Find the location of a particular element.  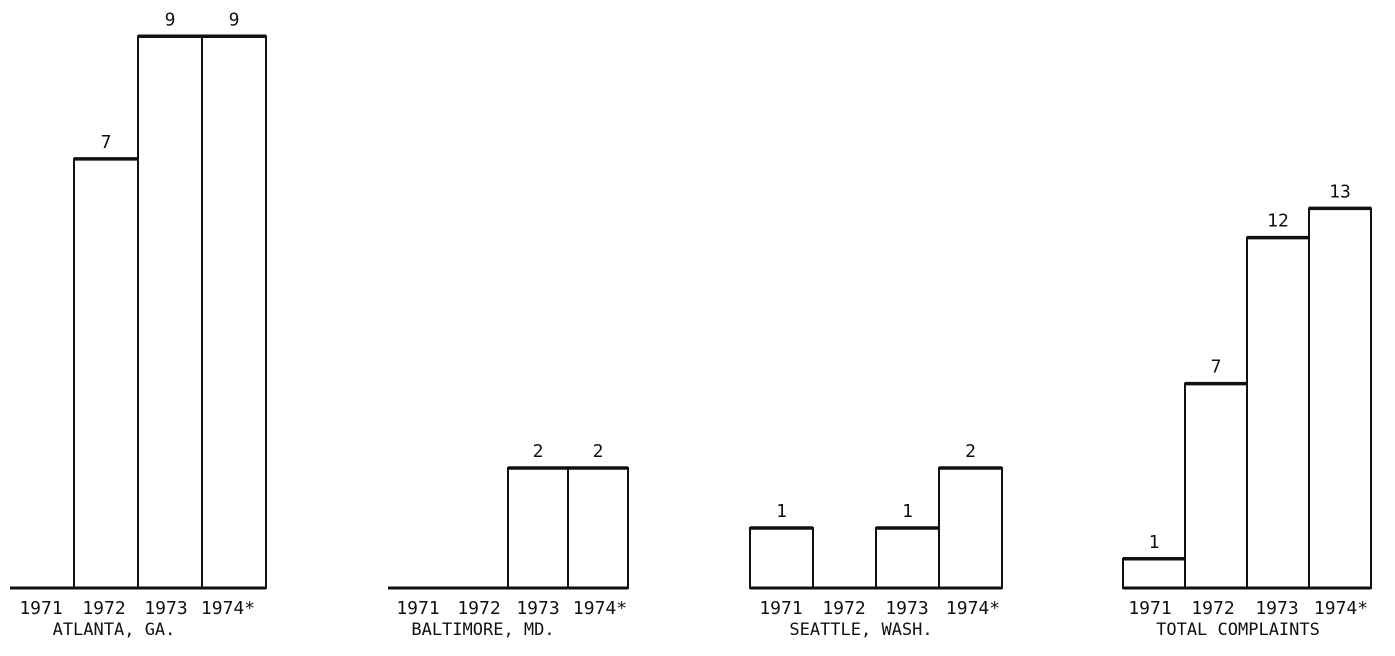

baltimore-md-title: BALTIMORE, MD. is located at coordinates (482, 630).